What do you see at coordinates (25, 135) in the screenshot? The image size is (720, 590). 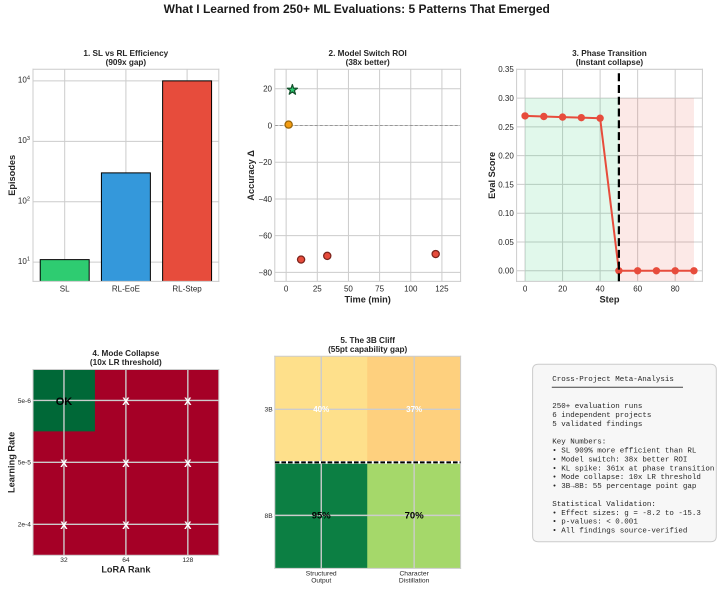 I see `svg-text: 1 0 3` at bounding box center [25, 135].